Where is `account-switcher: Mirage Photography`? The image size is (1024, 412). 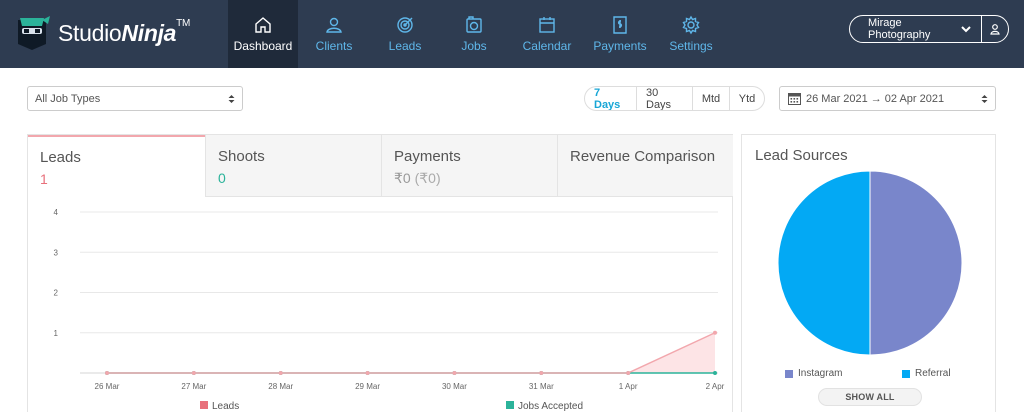
account-switcher: Mirage Photography is located at coordinates (929, 29).